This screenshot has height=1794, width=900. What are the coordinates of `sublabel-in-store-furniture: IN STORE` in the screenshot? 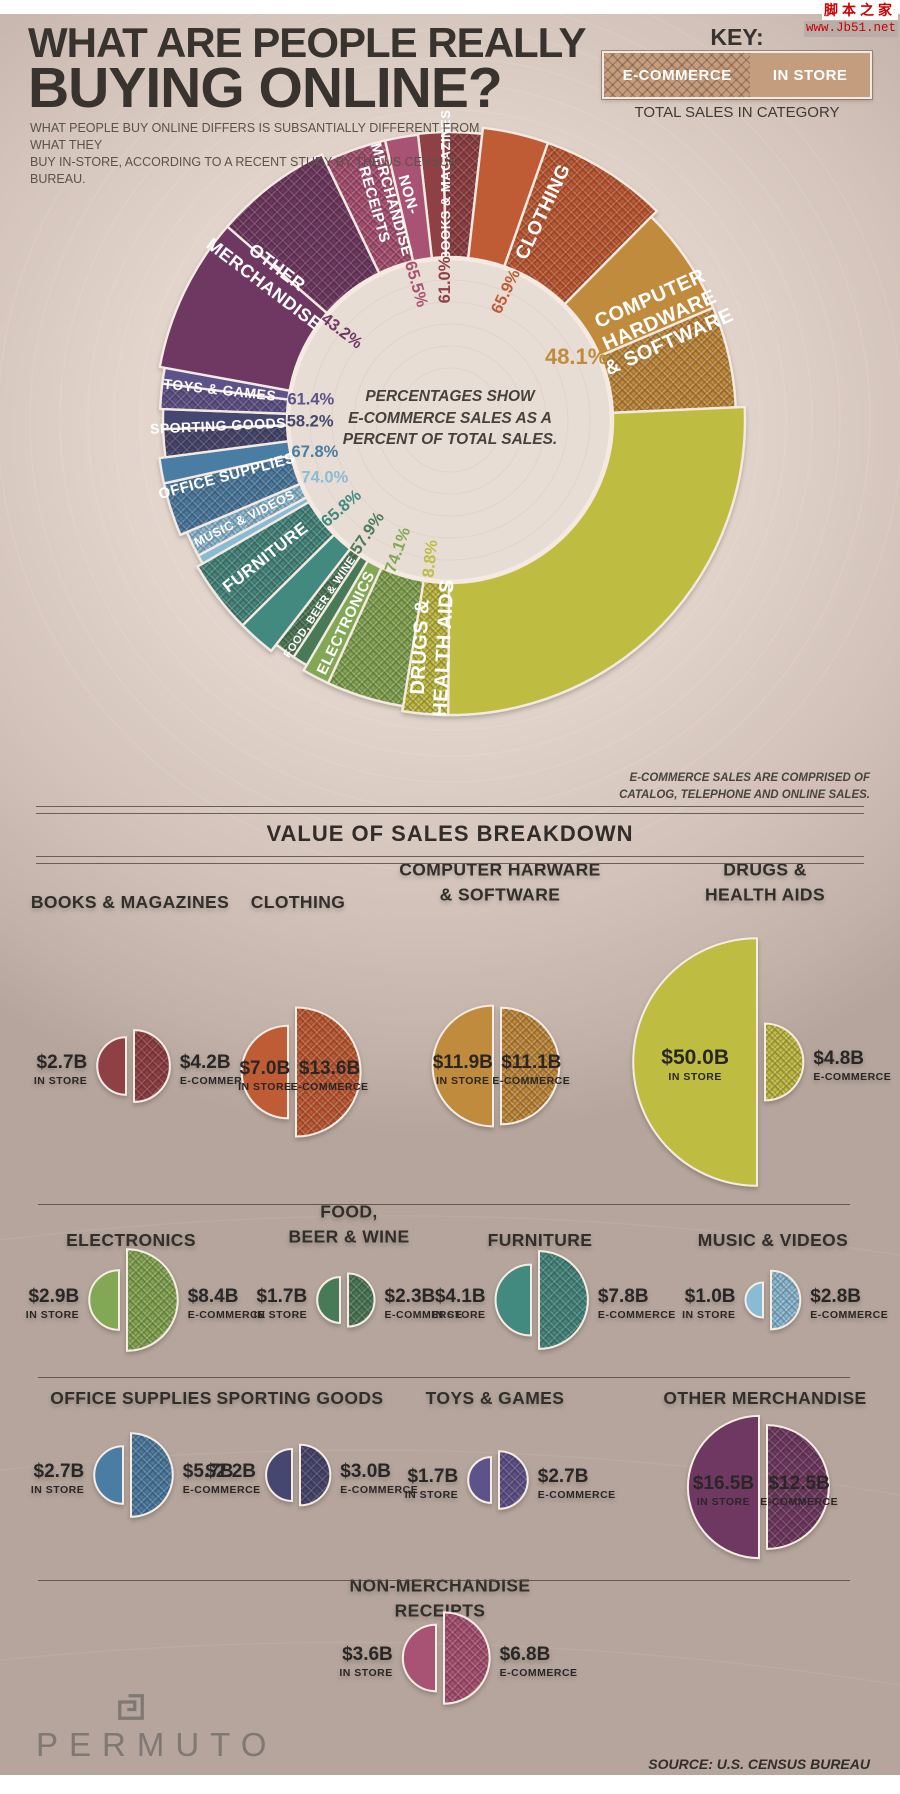 It's located at (458, 1315).